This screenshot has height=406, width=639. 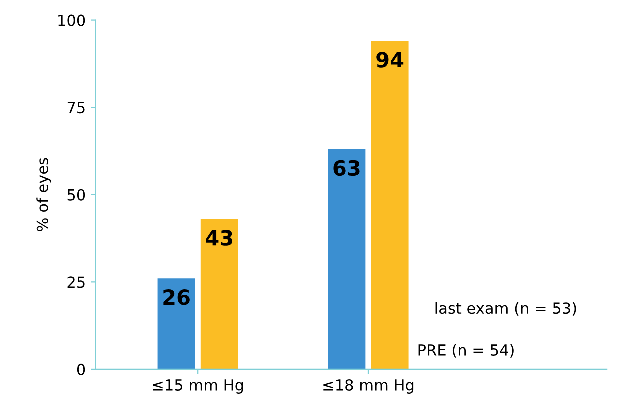 I want to click on y-axis-title: % of eyes, so click(x=44, y=195).